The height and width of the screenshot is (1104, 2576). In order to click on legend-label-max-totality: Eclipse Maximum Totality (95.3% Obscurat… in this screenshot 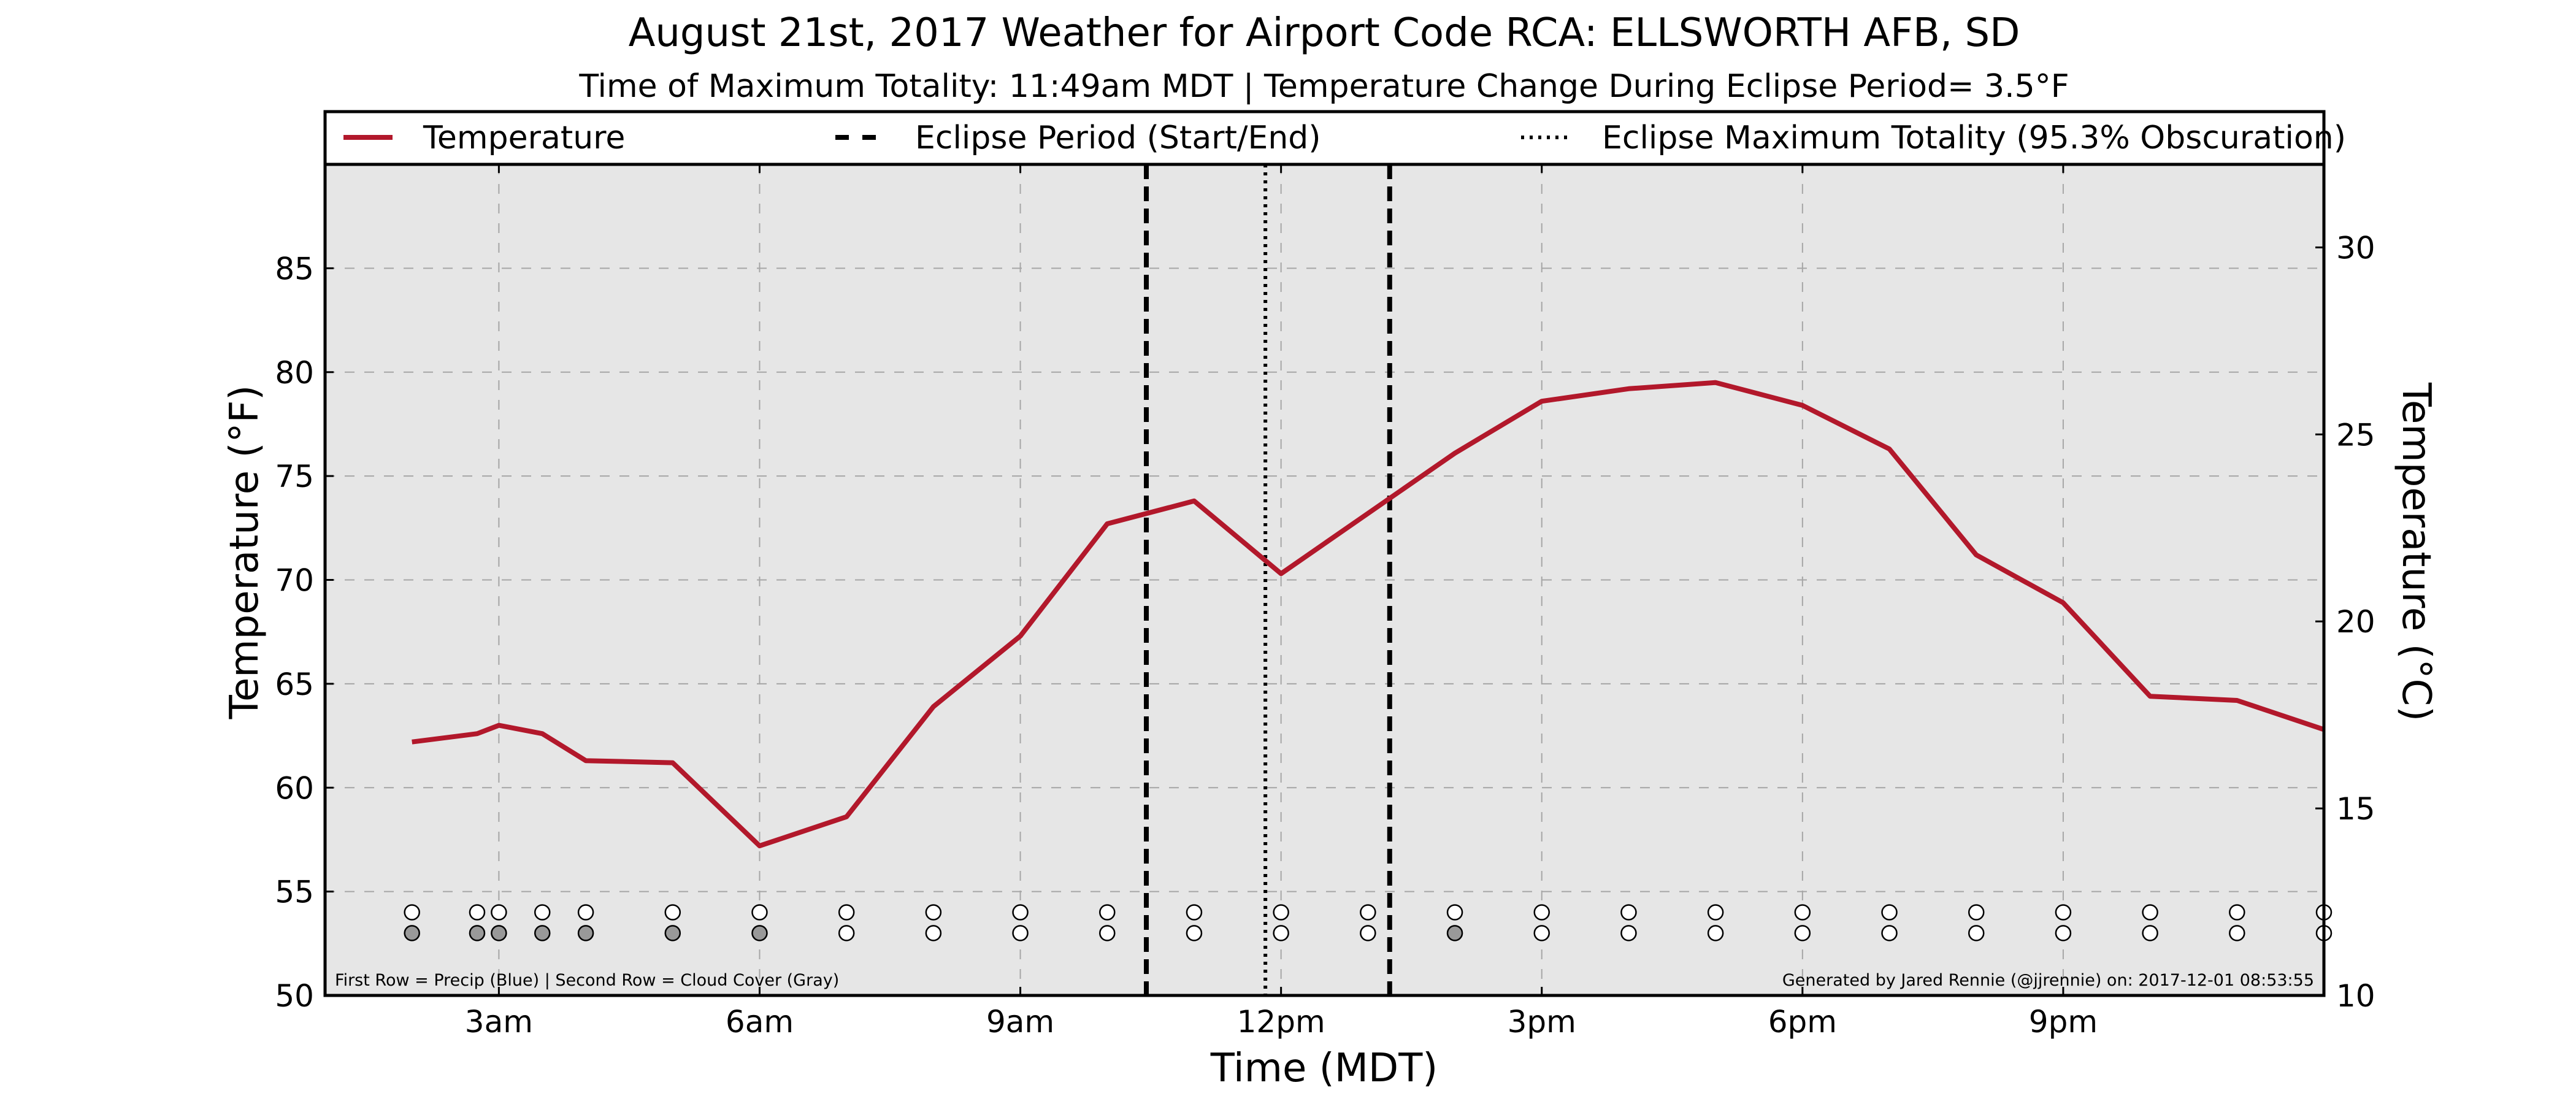, I will do `click(1974, 138)`.